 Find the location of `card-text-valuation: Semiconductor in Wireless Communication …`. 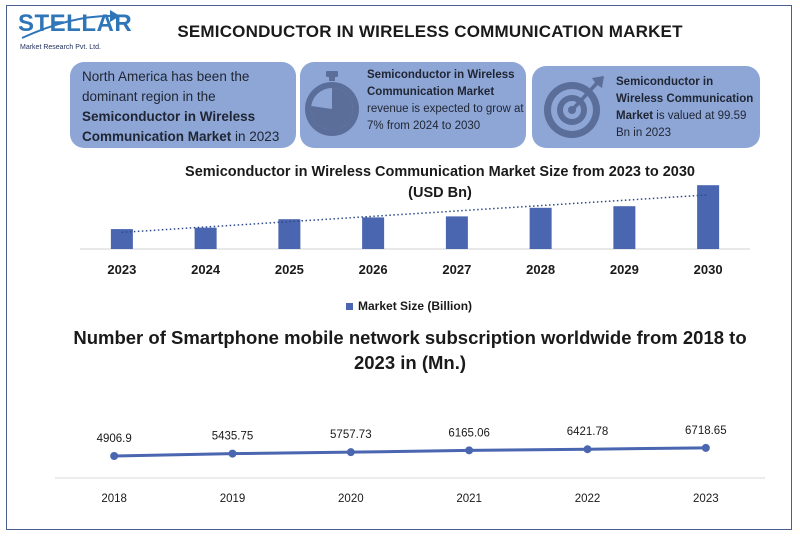

card-text-valuation: Semiconductor in Wireless Communication … is located at coordinates (687, 108).